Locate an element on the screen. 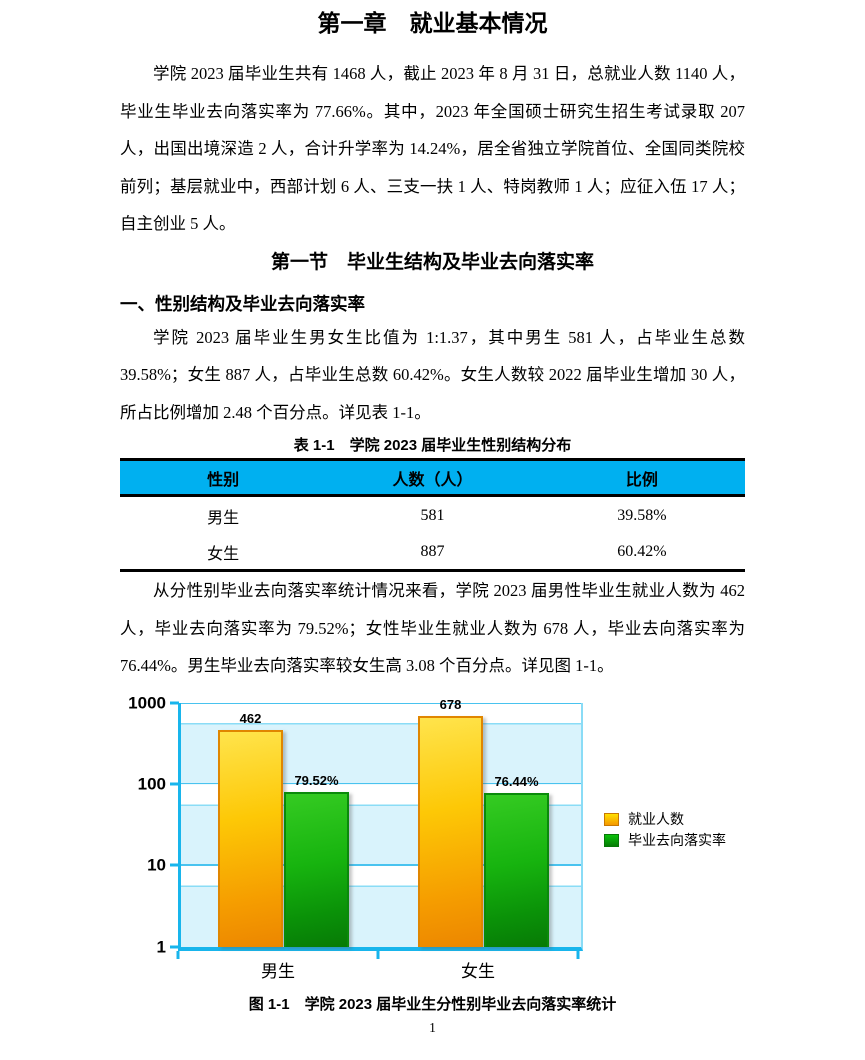 The image size is (865, 1060). bar-女生-就业人数 is located at coordinates (450, 831).